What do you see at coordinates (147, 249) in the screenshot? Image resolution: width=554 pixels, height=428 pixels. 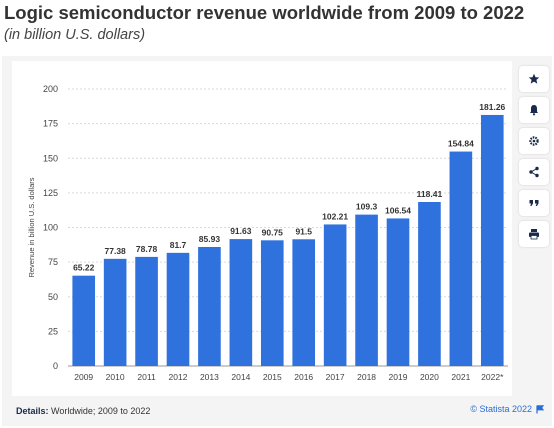 I see `data-label: 78.78` at bounding box center [147, 249].